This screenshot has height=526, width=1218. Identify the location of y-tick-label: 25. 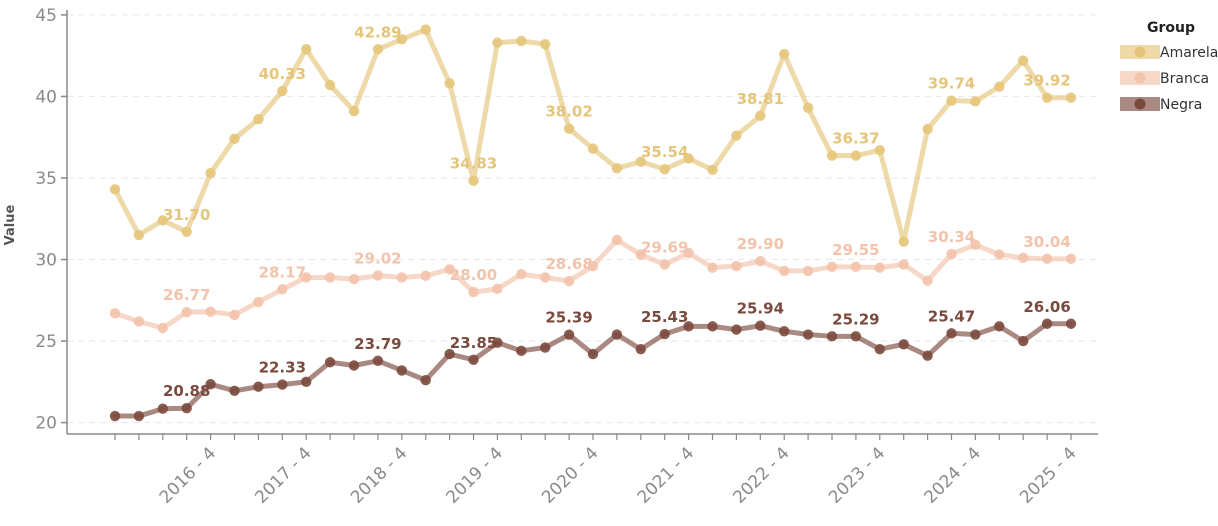
(46, 342).